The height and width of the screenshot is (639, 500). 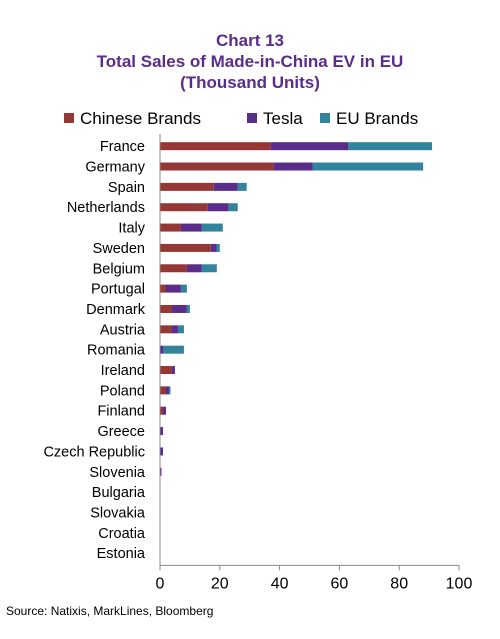 I want to click on legend-label-2: EU Brands, so click(x=377, y=118).